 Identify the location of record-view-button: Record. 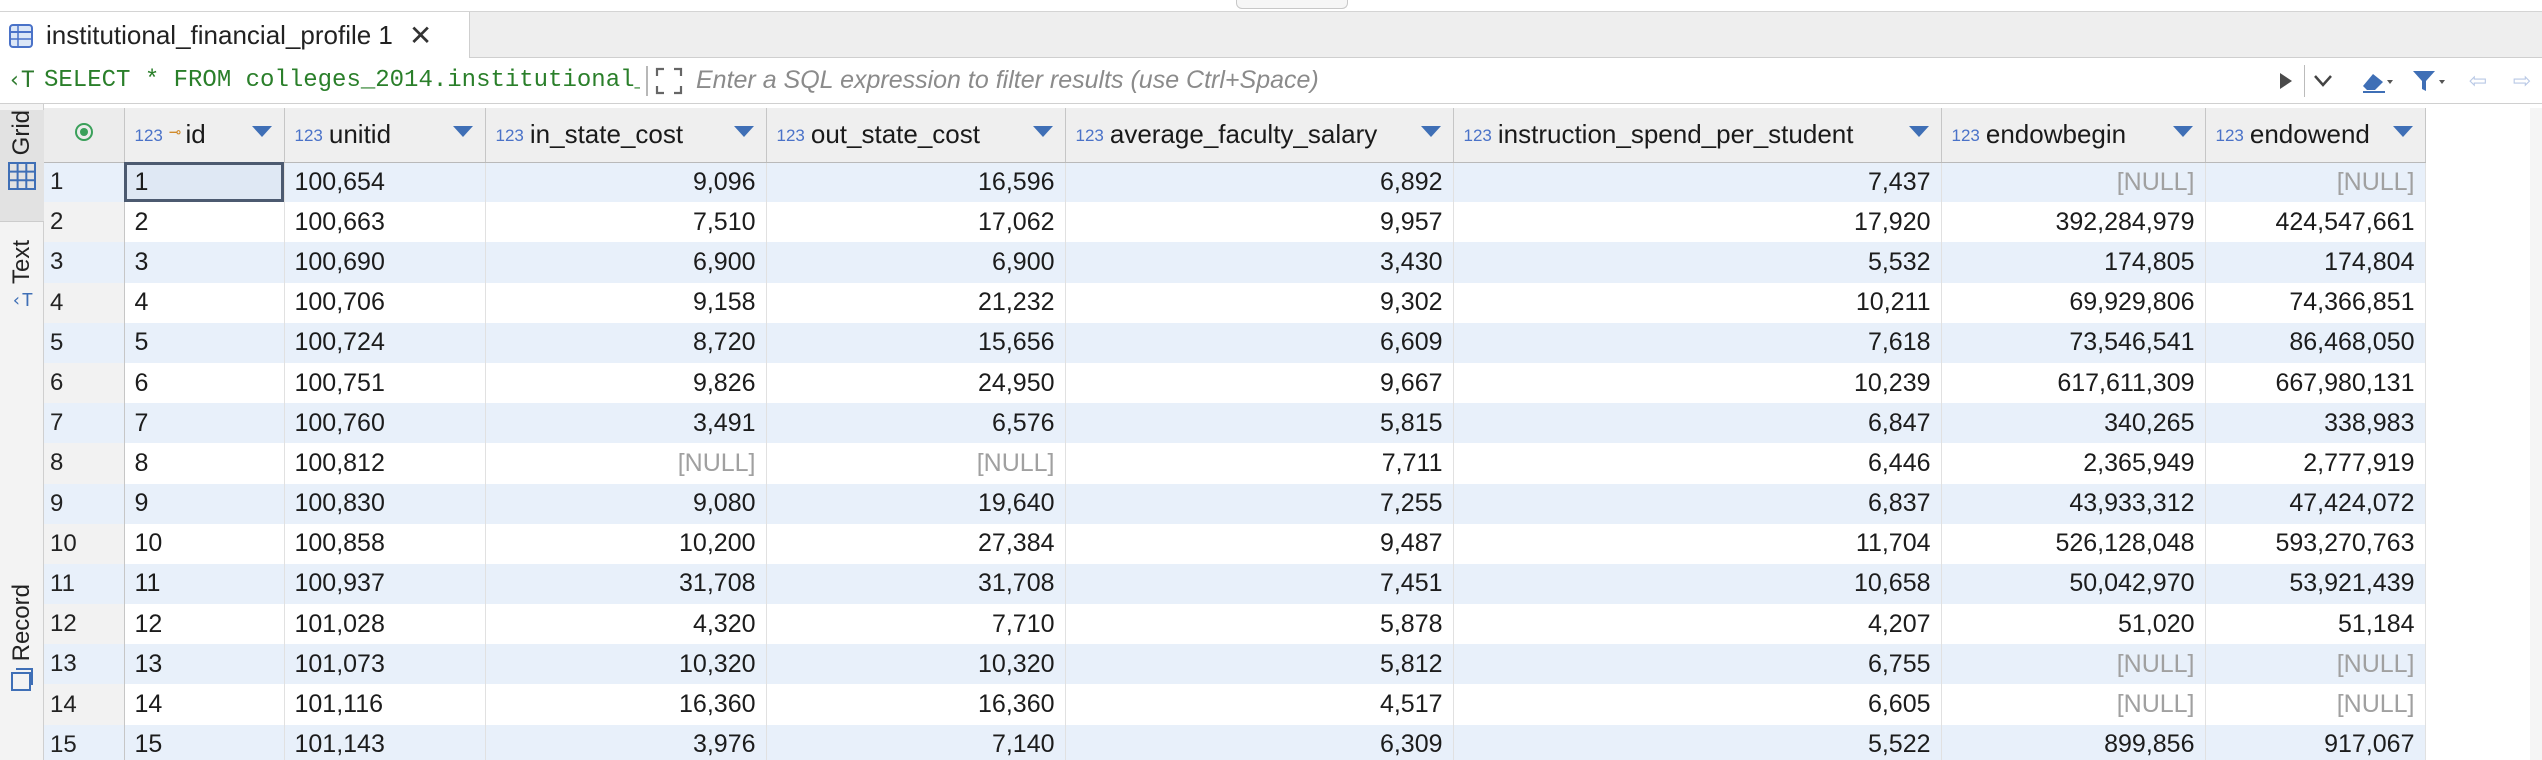
(22, 654).